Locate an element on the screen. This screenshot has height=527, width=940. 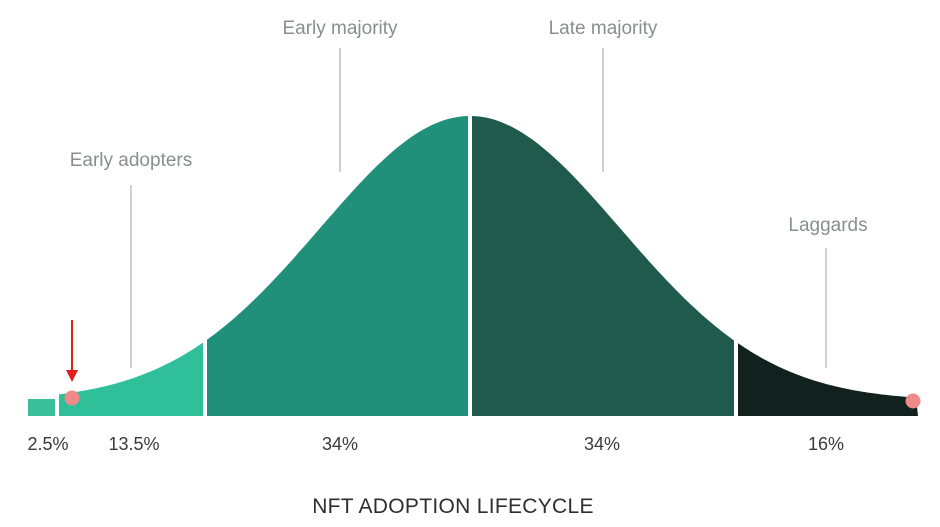
label-late-majority: Late majority is located at coordinates (603, 28).